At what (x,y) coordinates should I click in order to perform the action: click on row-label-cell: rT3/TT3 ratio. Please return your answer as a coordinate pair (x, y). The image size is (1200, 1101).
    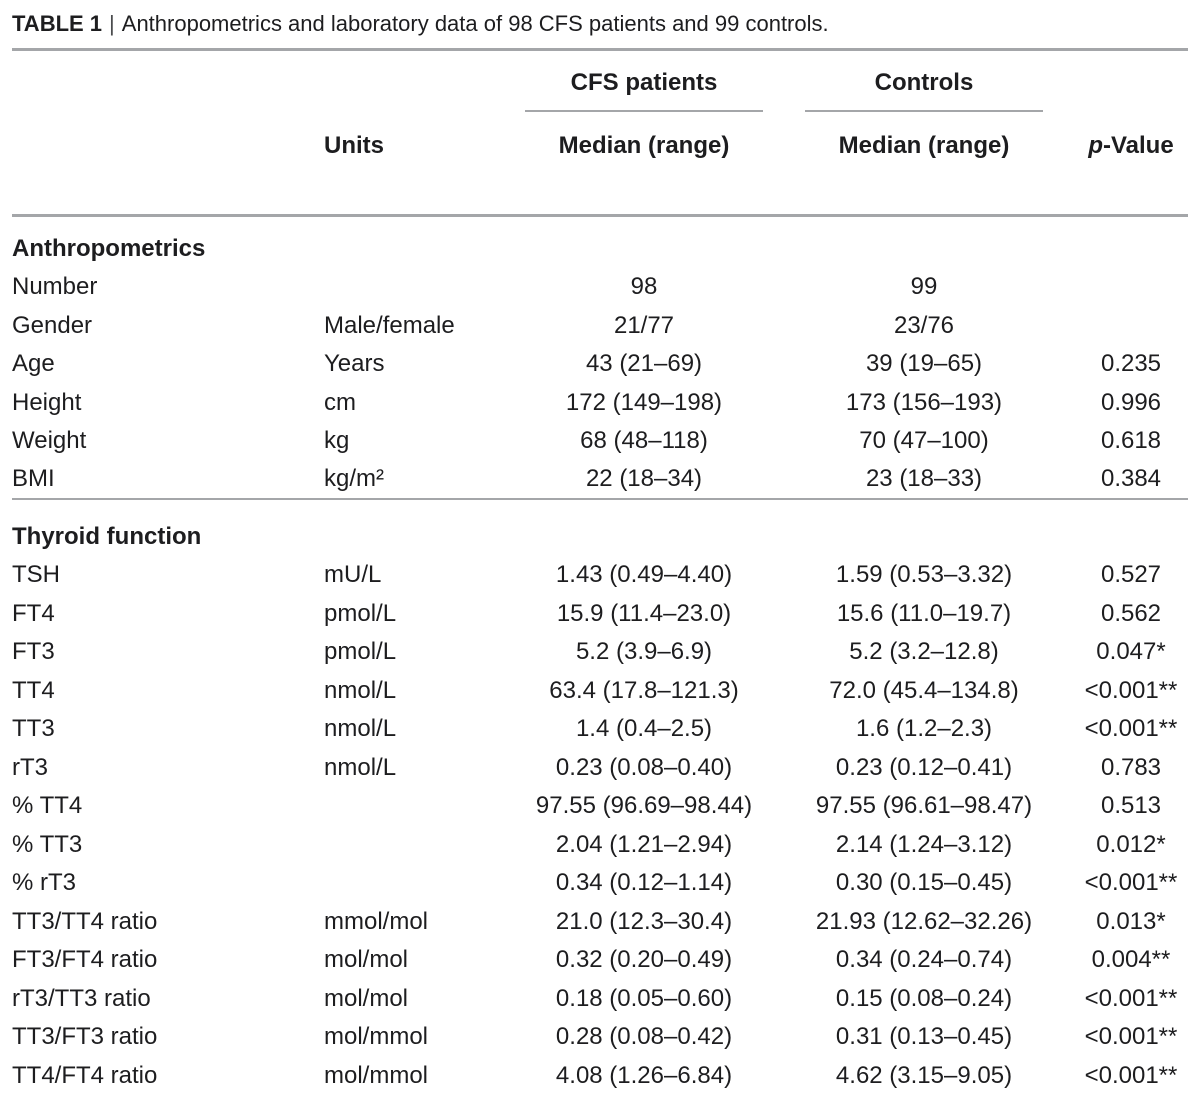
    Looking at the image, I should click on (81, 998).